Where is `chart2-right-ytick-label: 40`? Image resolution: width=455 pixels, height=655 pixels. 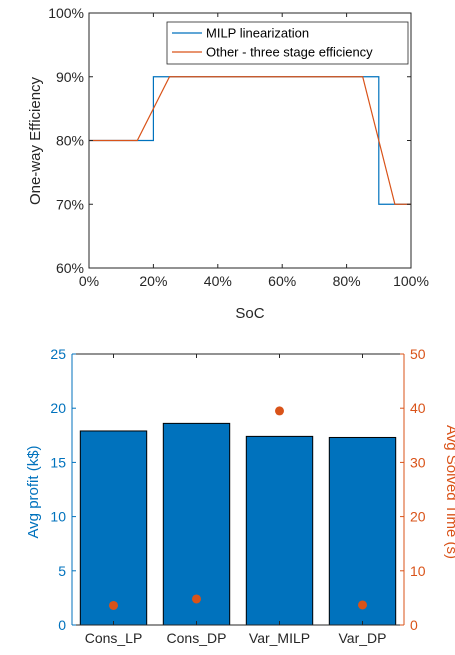 chart2-right-ytick-label: 40 is located at coordinates (418, 408).